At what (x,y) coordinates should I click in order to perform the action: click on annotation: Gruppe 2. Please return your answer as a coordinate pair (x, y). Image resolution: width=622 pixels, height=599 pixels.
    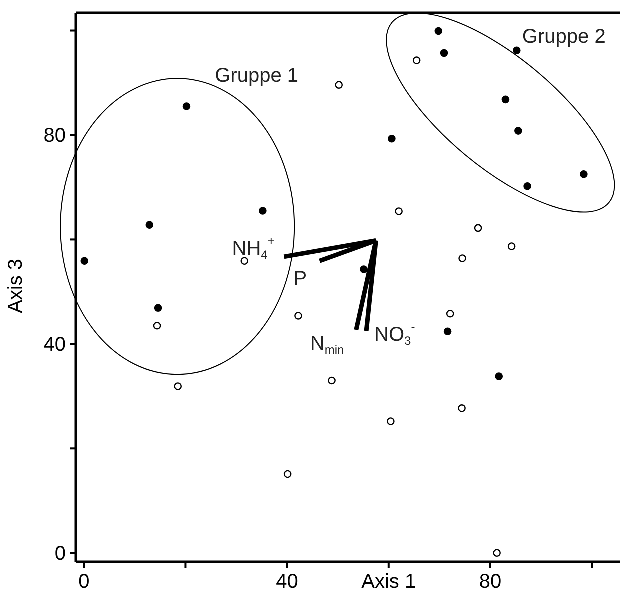
    Looking at the image, I should click on (564, 37).